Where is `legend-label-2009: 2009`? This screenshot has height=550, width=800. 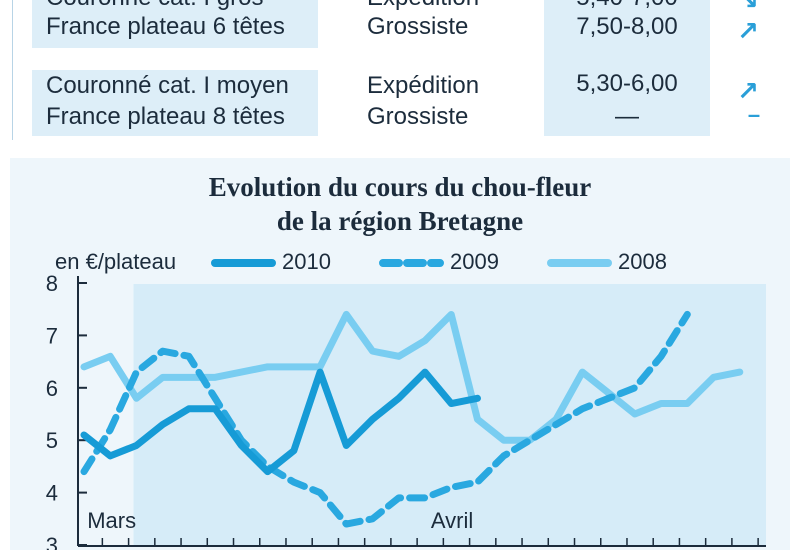 legend-label-2009: 2009 is located at coordinates (474, 261).